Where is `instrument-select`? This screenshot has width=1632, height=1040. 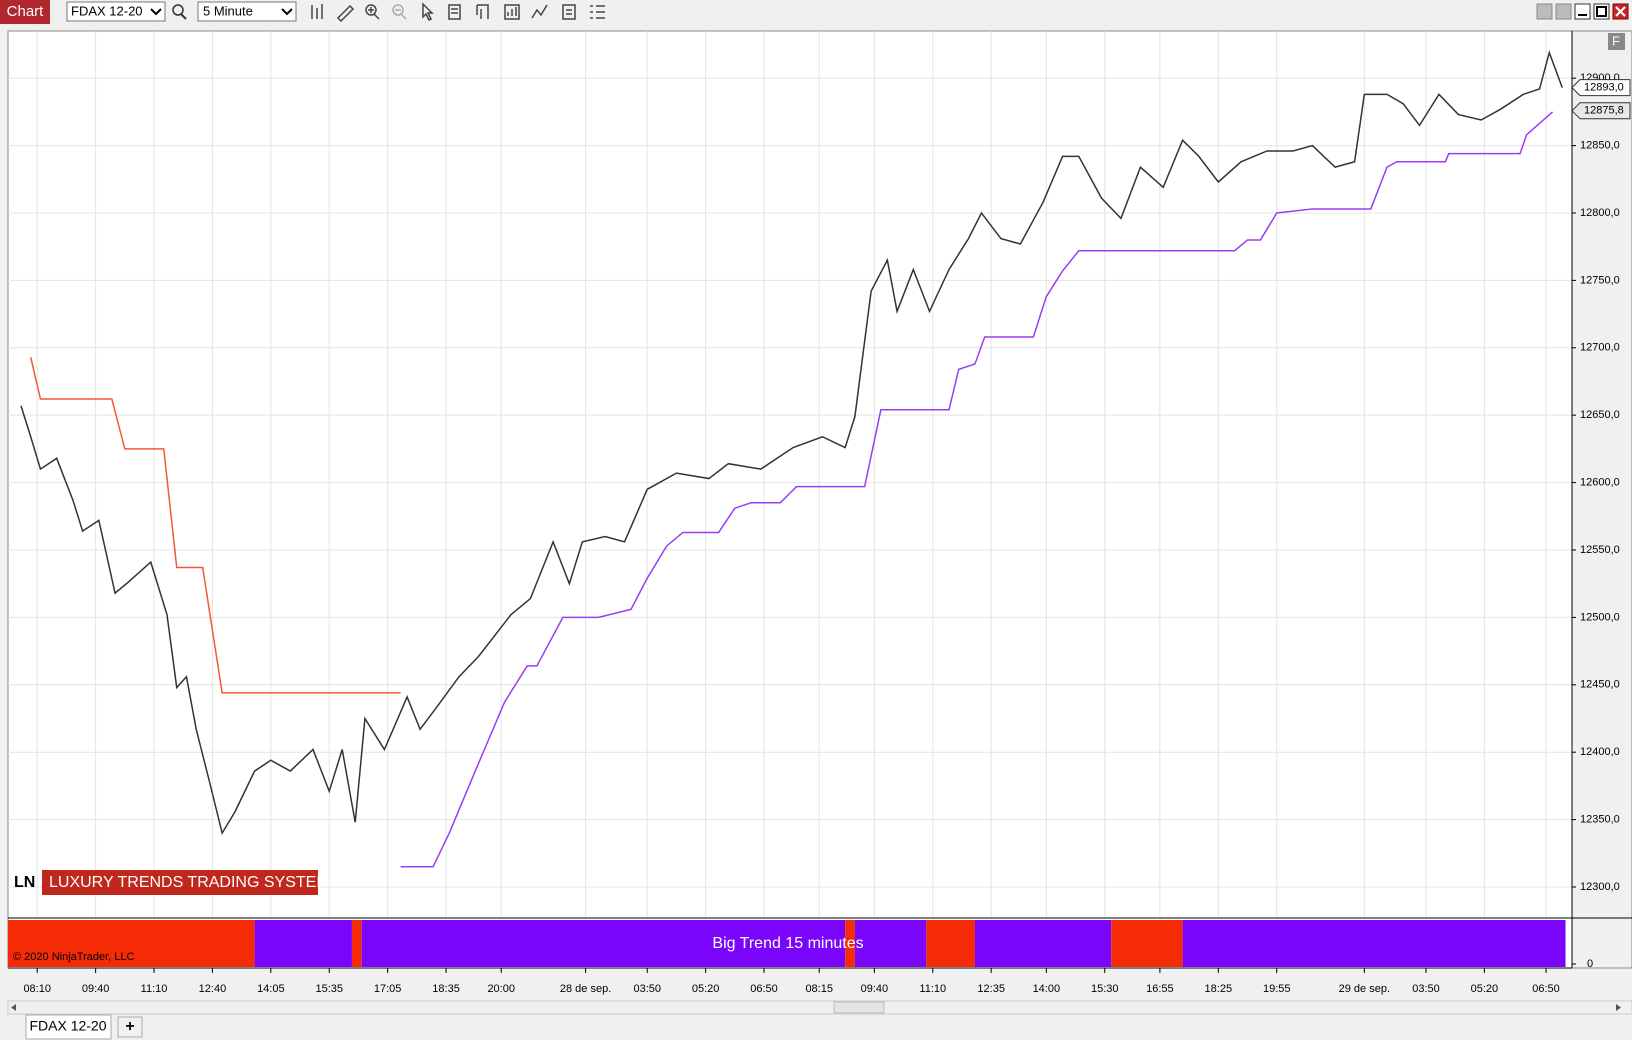
instrument-select is located at coordinates (116, 11).